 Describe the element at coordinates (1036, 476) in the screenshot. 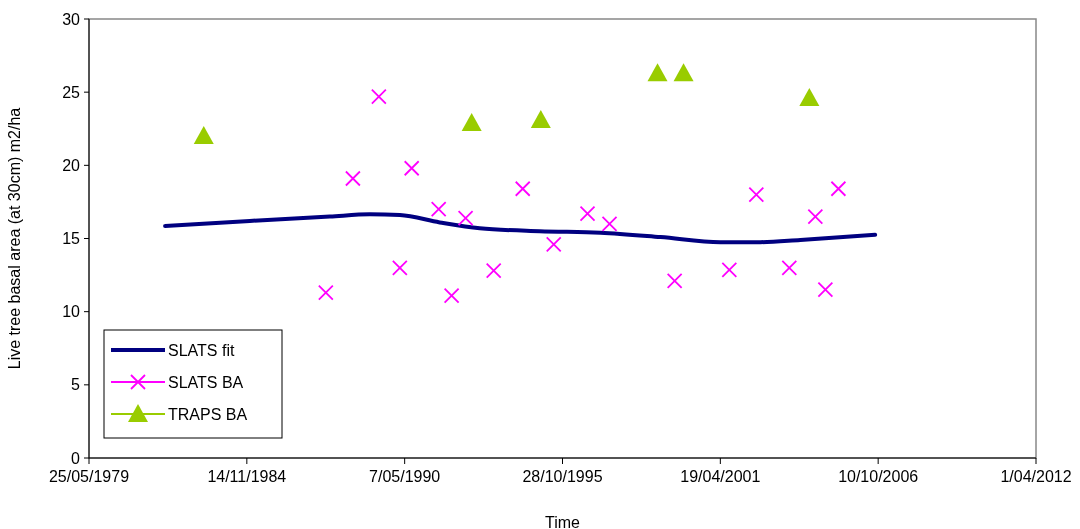

I see `x-tick-label: 1/04/2012` at that location.